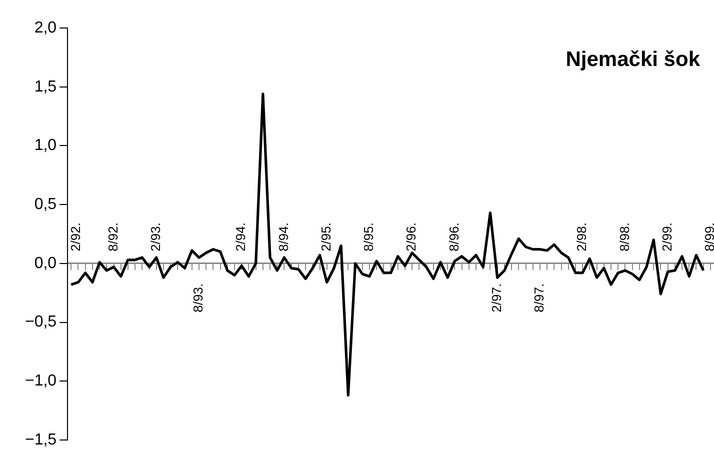 This screenshot has width=714, height=455. Describe the element at coordinates (368, 237) in the screenshot. I see `x-tick-label: 8/95.` at that location.